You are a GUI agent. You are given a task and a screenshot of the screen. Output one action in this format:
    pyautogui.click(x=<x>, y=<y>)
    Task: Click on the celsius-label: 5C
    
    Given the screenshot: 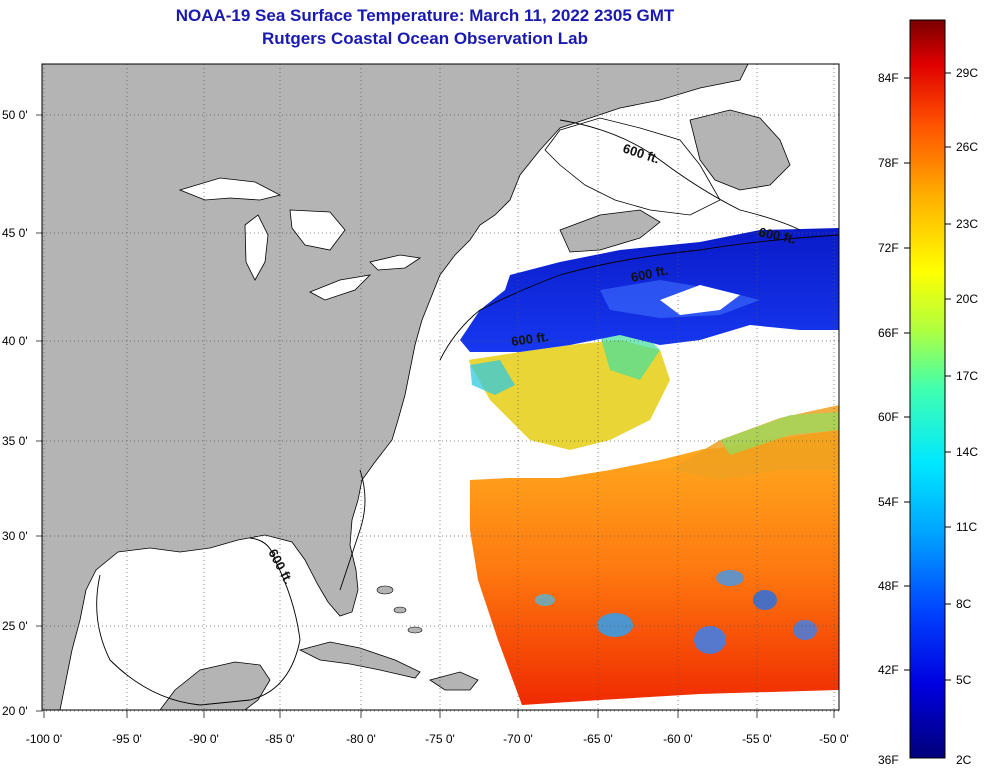 What is the action you would take?
    pyautogui.click(x=964, y=680)
    